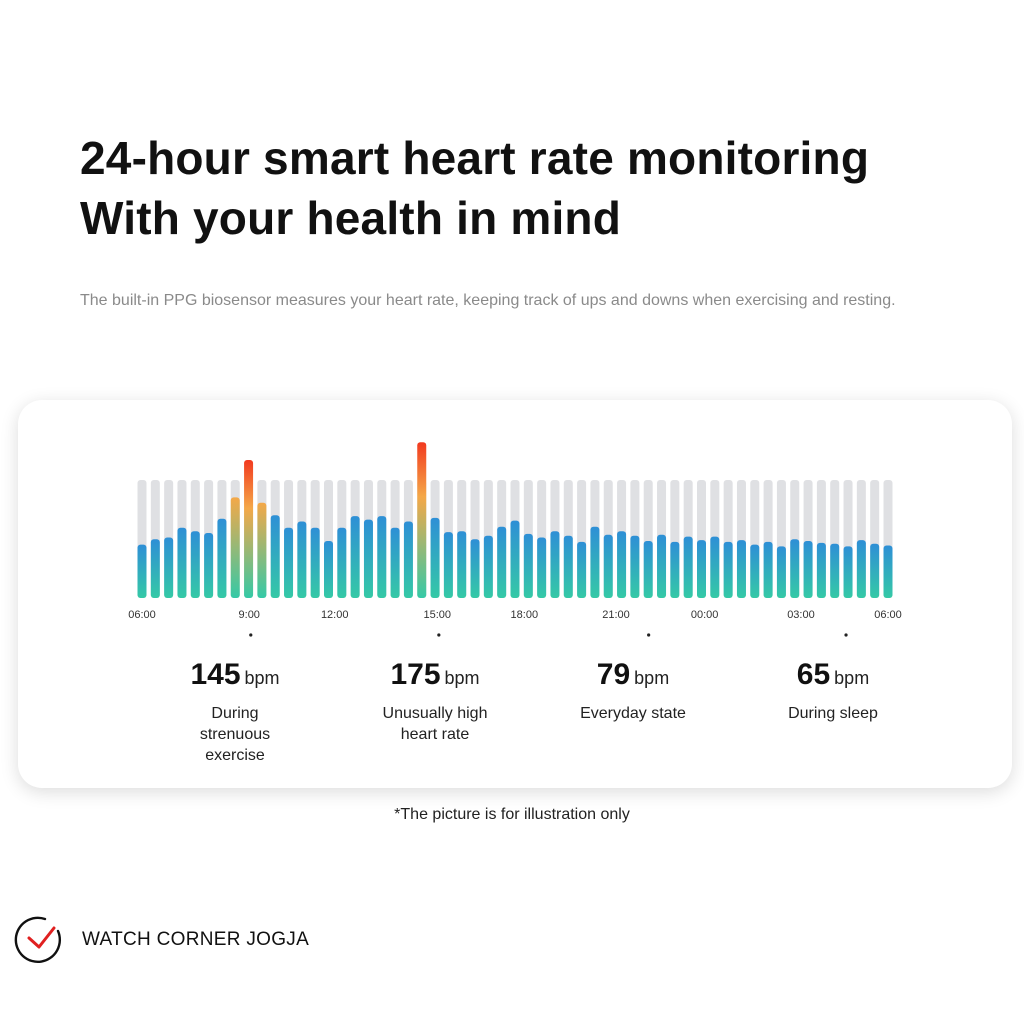 This screenshot has height=1024, width=1024. What do you see at coordinates (813, 674) in the screenshot?
I see `stat-value: 65` at bounding box center [813, 674].